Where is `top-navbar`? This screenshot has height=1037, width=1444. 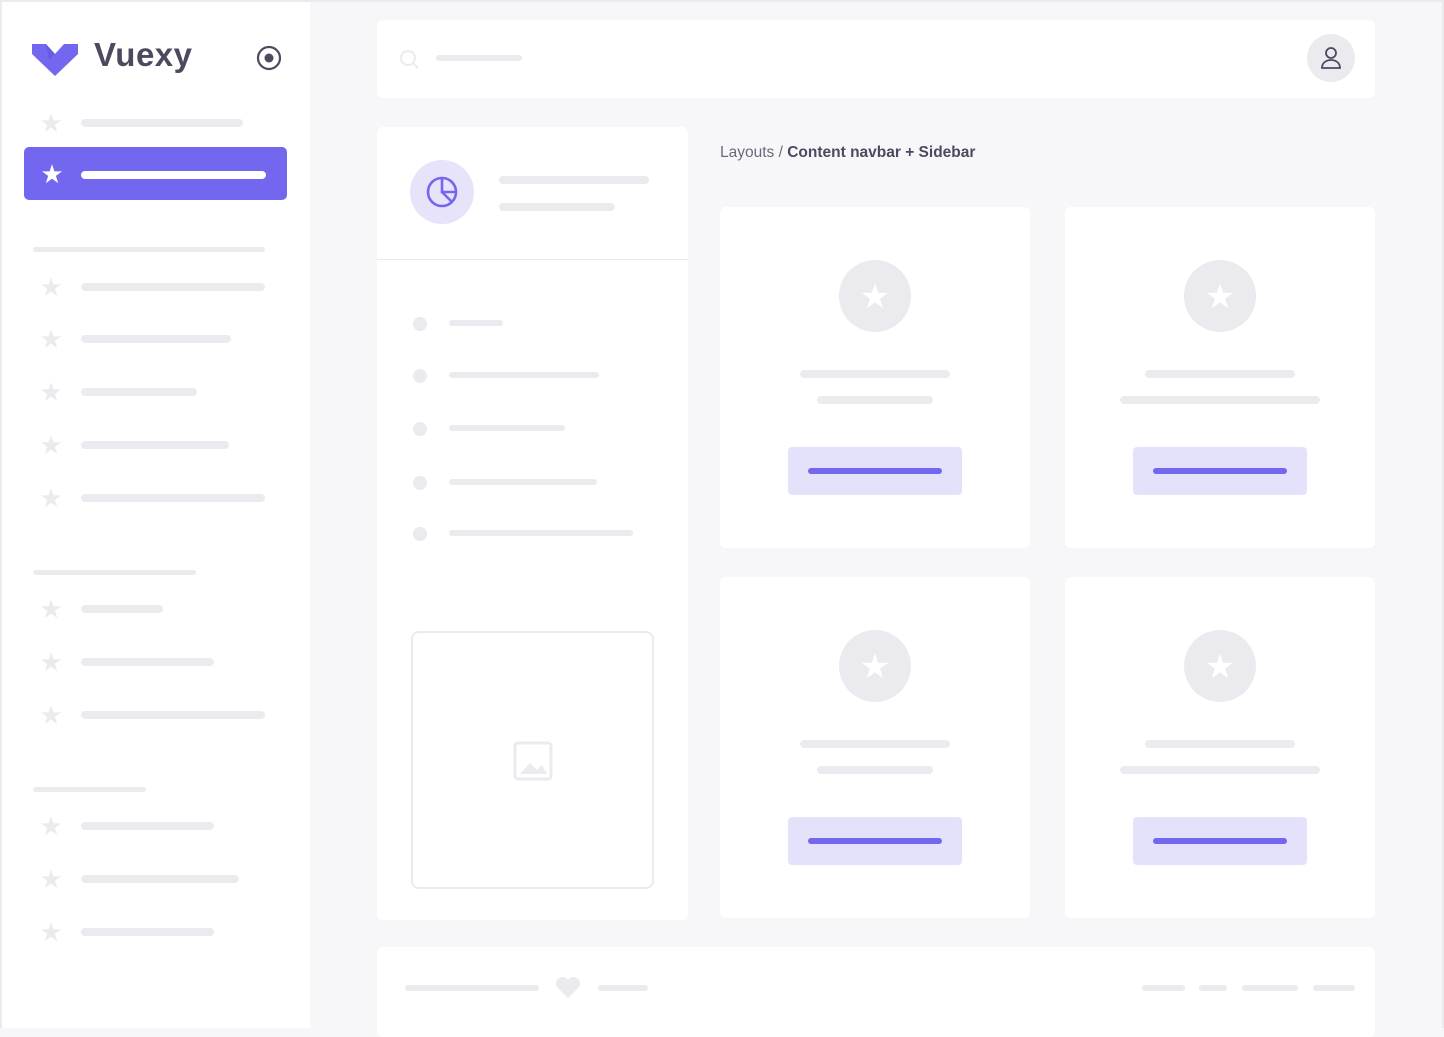 top-navbar is located at coordinates (876, 59).